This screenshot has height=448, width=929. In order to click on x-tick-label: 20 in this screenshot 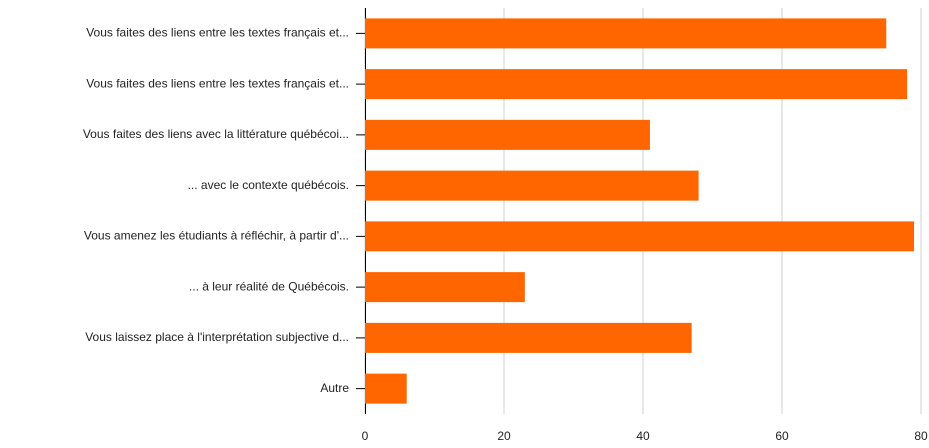, I will do `click(504, 436)`.